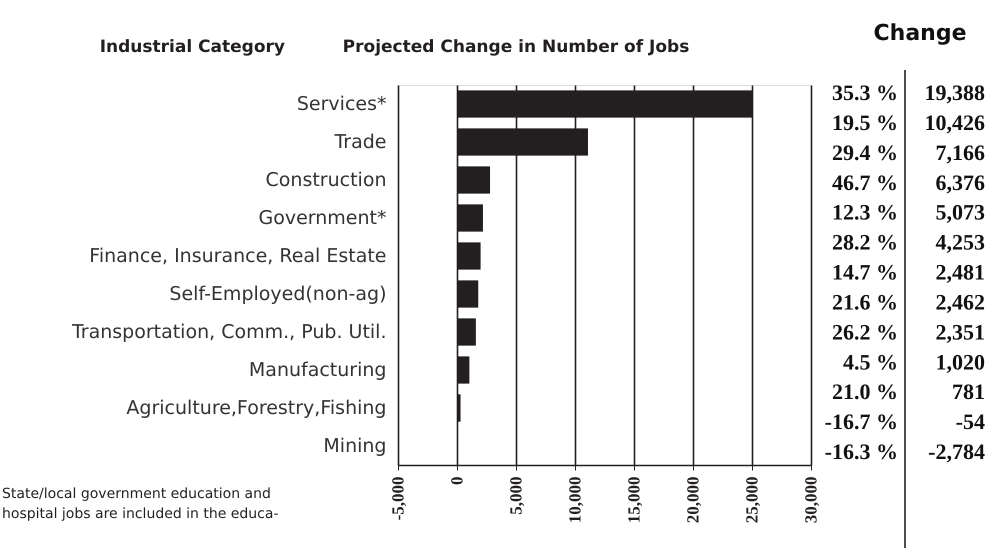  Describe the element at coordinates (865, 92) in the screenshot. I see `text: 35.3 %` at that location.